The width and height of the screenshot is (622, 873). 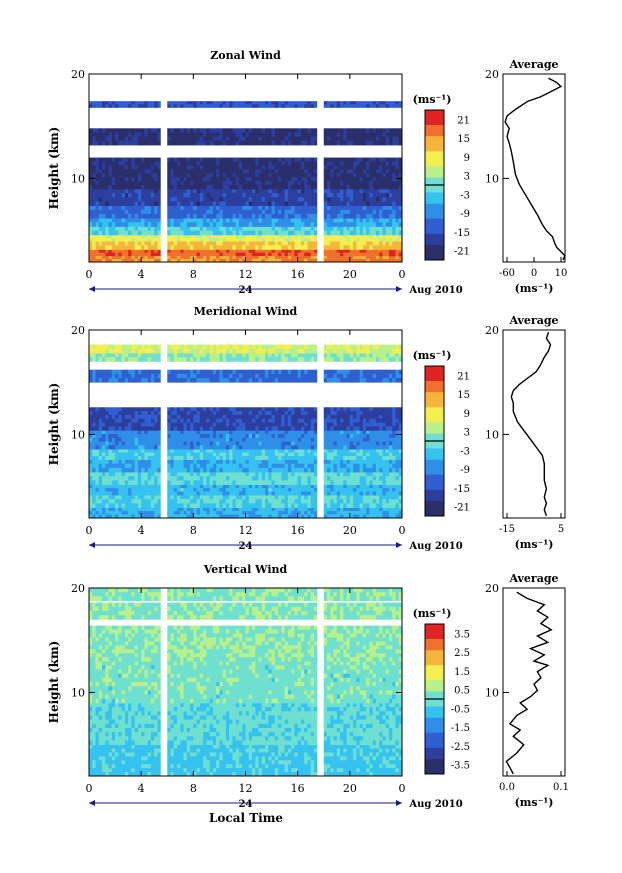 I want to click on x-tick-label: 20, so click(x=350, y=274).